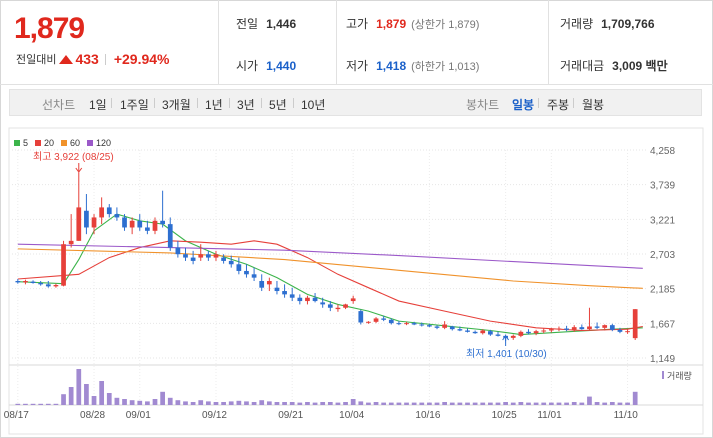 This screenshot has width=713, height=438. What do you see at coordinates (391, 66) in the screenshot?
I see `low-value: 1,418` at bounding box center [391, 66].